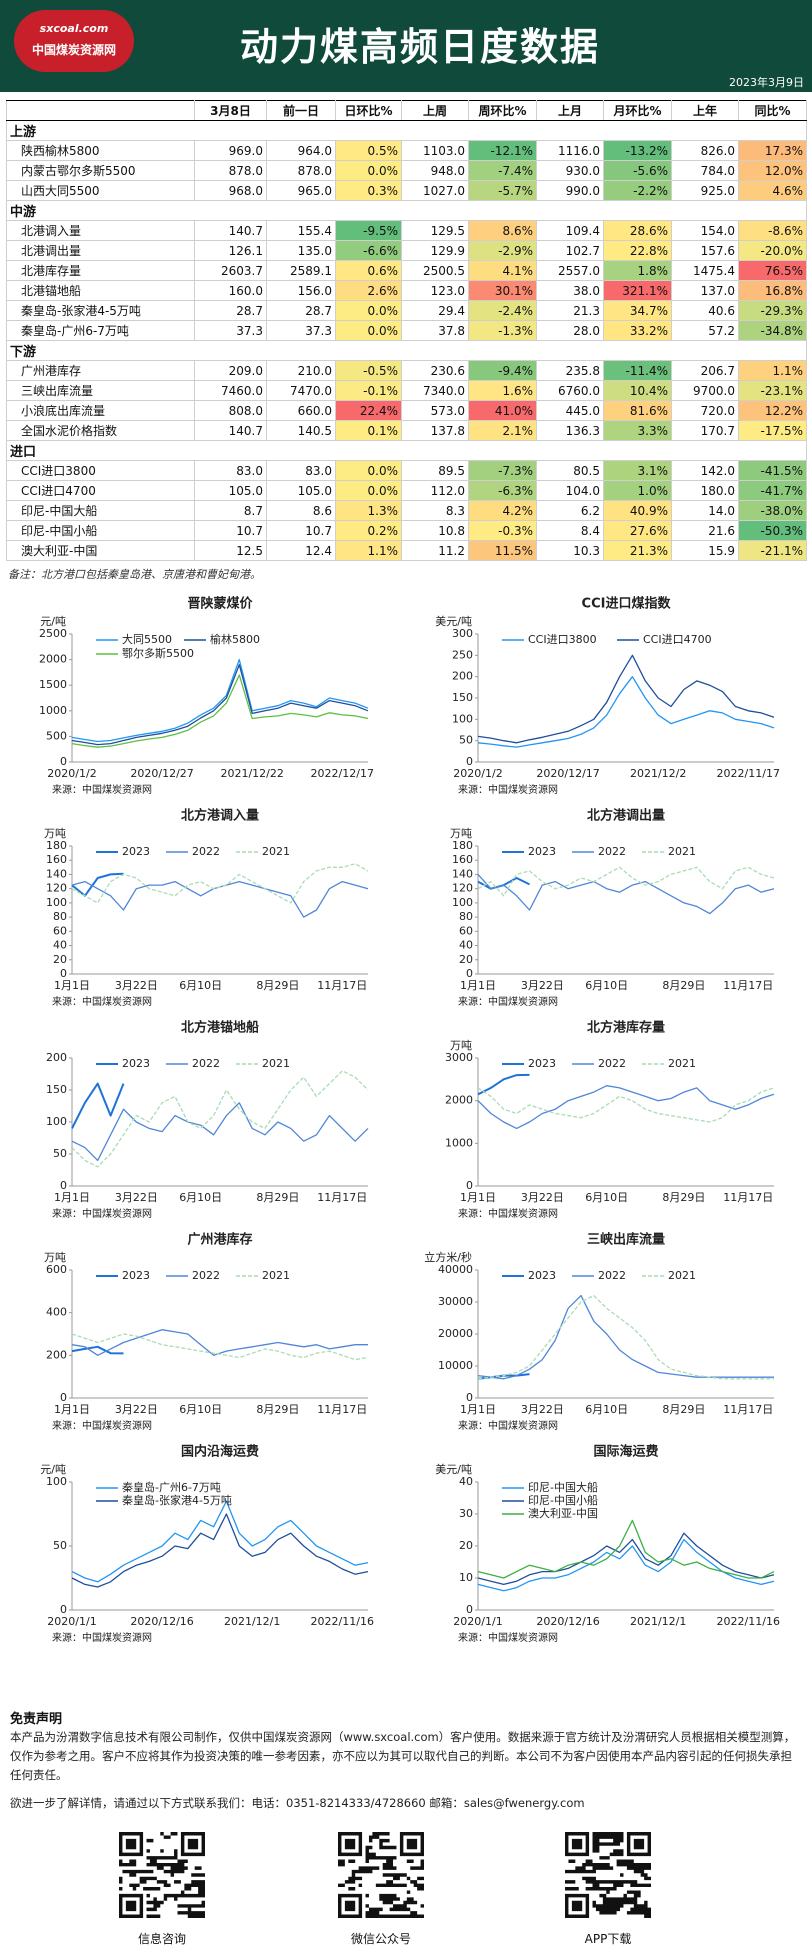  I want to click on x-tick-label: 2020/12/16, so click(567, 1621).